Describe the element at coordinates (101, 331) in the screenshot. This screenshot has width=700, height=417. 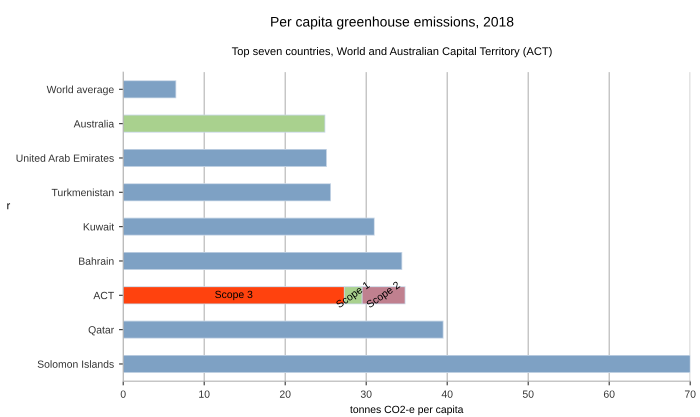
I see `y-tick-label: Qatar` at that location.